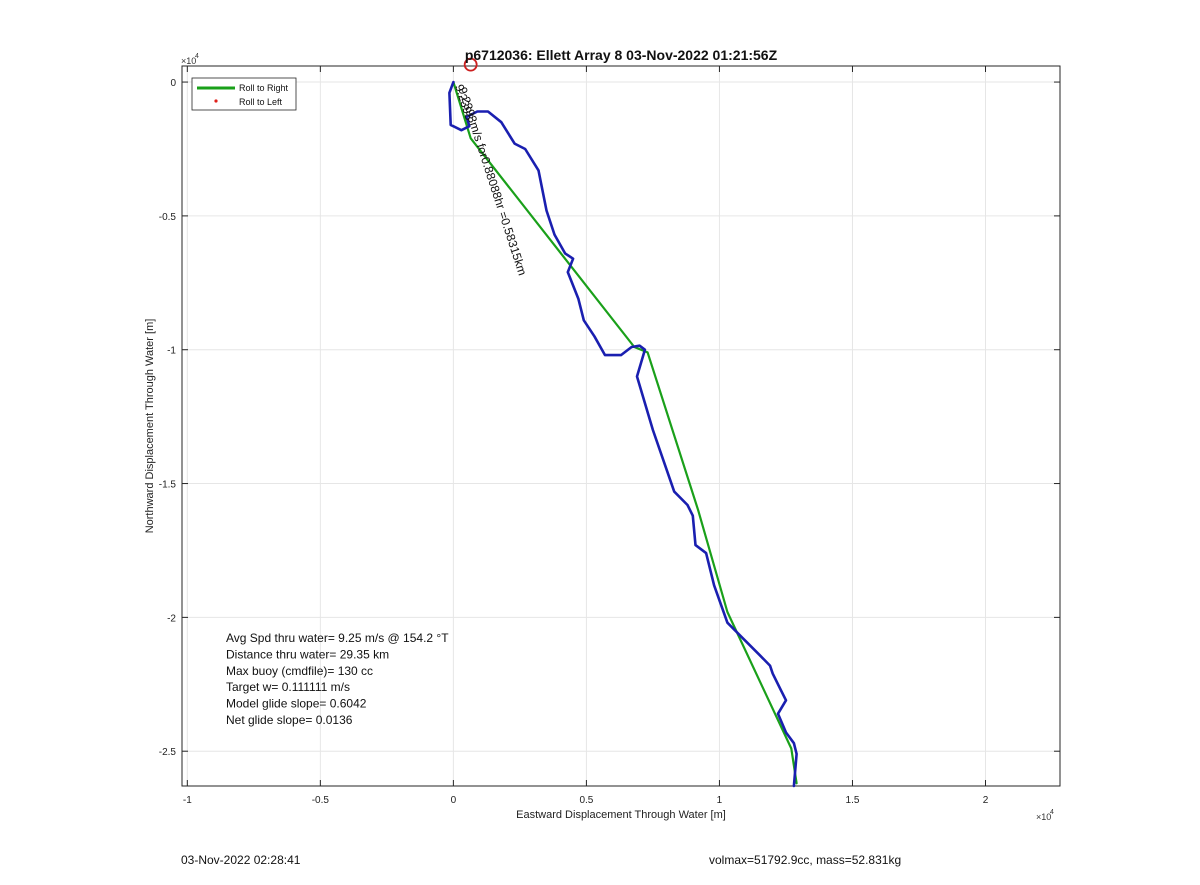 Image resolution: width=1200 pixels, height=885 pixels. I want to click on x-exponent-base: ×10, so click(1043, 817).